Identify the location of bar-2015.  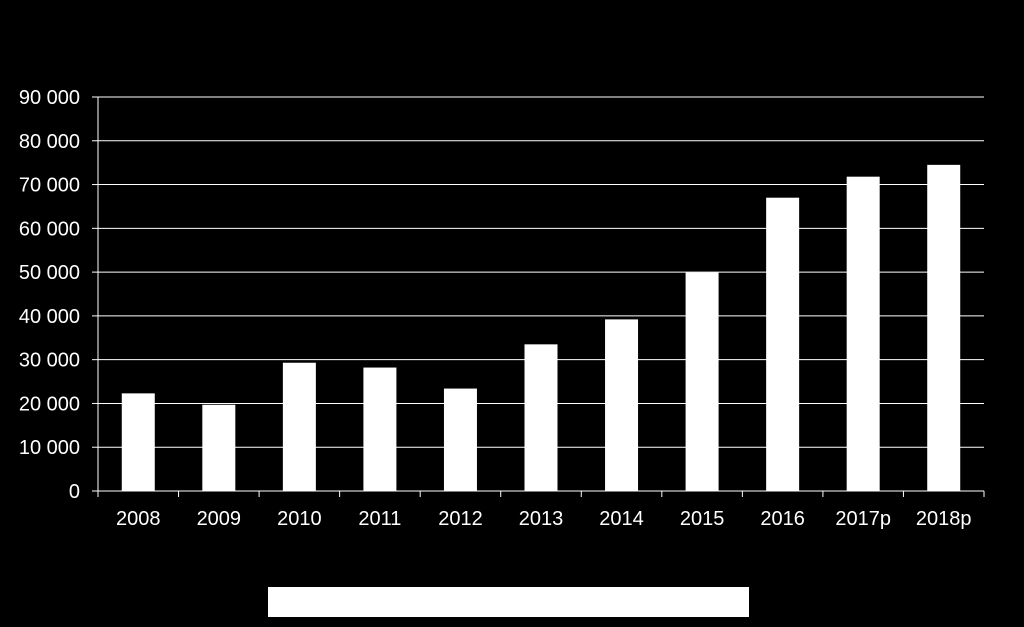
(702, 381).